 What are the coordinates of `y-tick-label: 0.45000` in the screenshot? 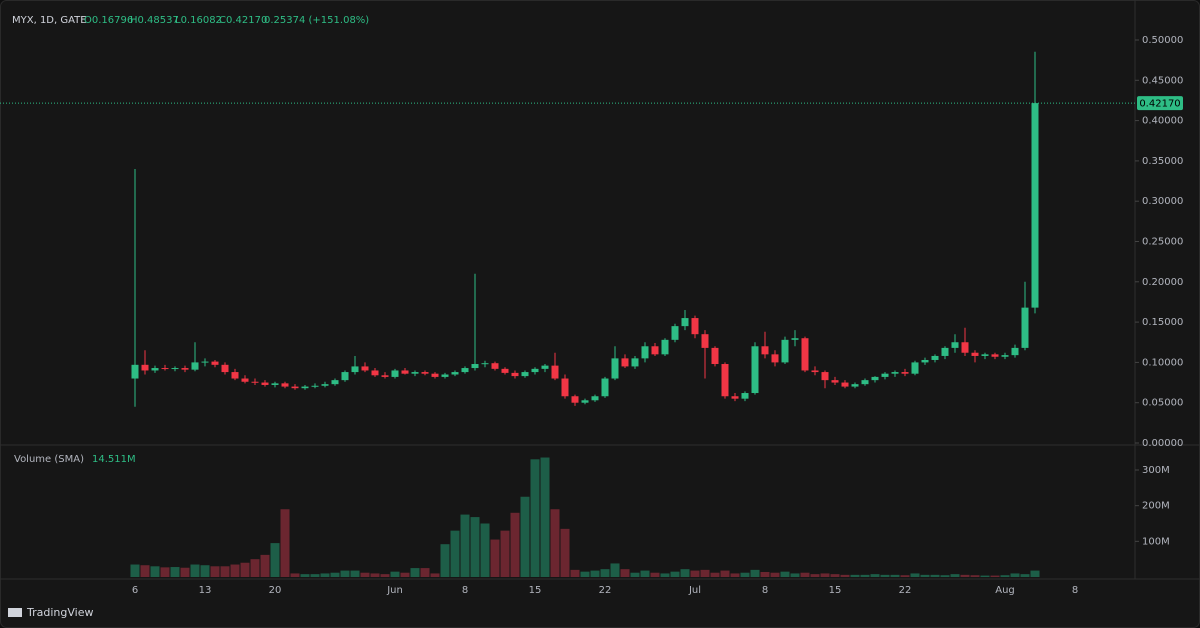 It's located at (1162, 80).